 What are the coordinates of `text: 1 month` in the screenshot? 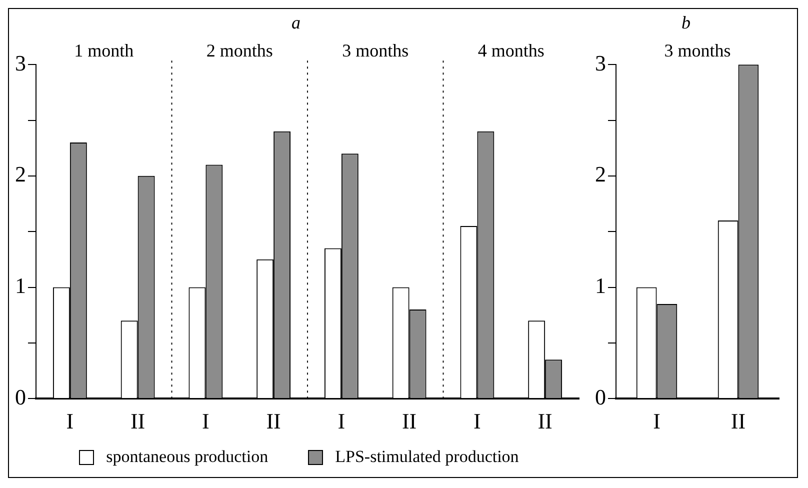 It's located at (104, 50).